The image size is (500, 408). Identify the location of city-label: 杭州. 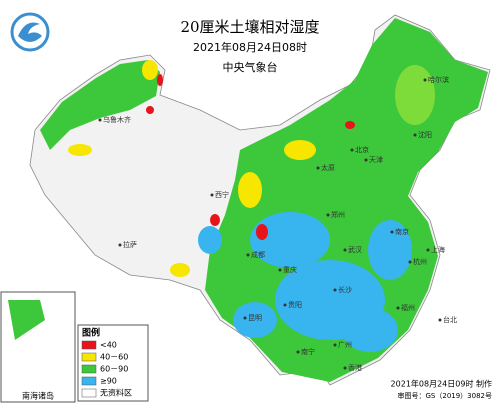
(420, 261).